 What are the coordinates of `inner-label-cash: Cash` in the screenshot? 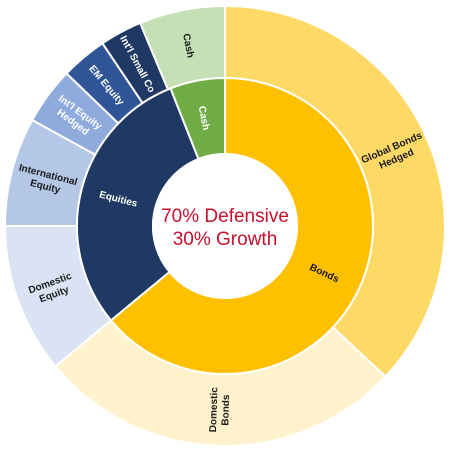 It's located at (203, 118).